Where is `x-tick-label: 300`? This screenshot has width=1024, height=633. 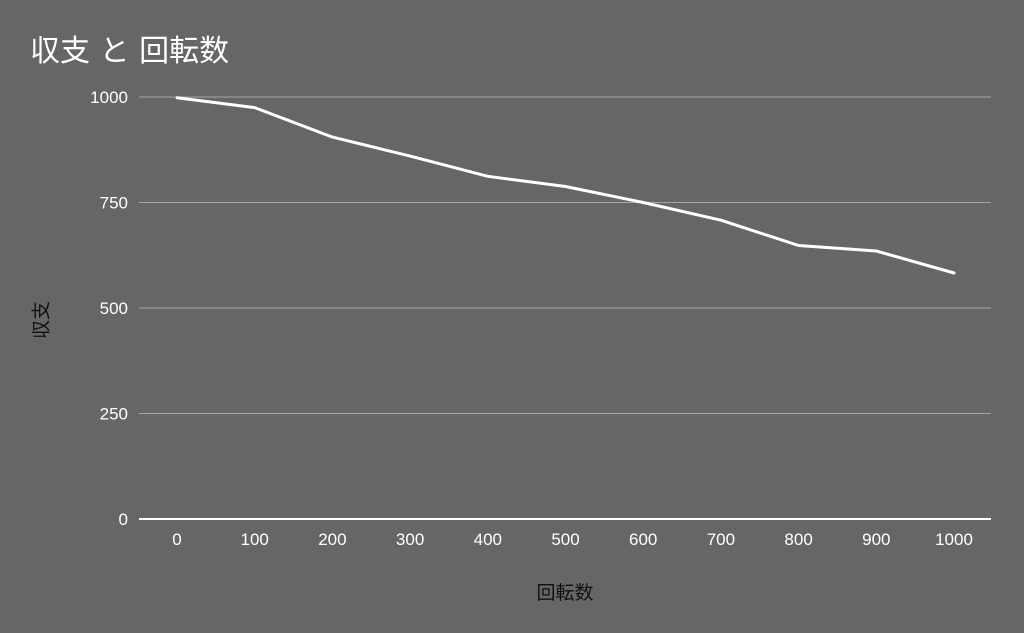
x-tick-label: 300 is located at coordinates (410, 539).